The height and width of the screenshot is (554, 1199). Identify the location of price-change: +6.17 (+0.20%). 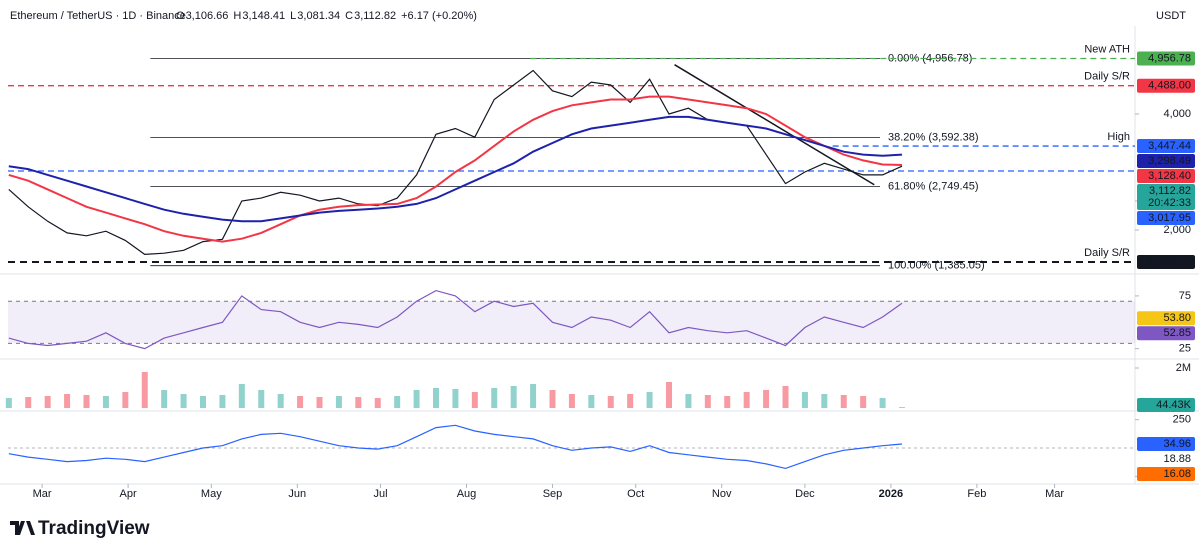
(439, 16).